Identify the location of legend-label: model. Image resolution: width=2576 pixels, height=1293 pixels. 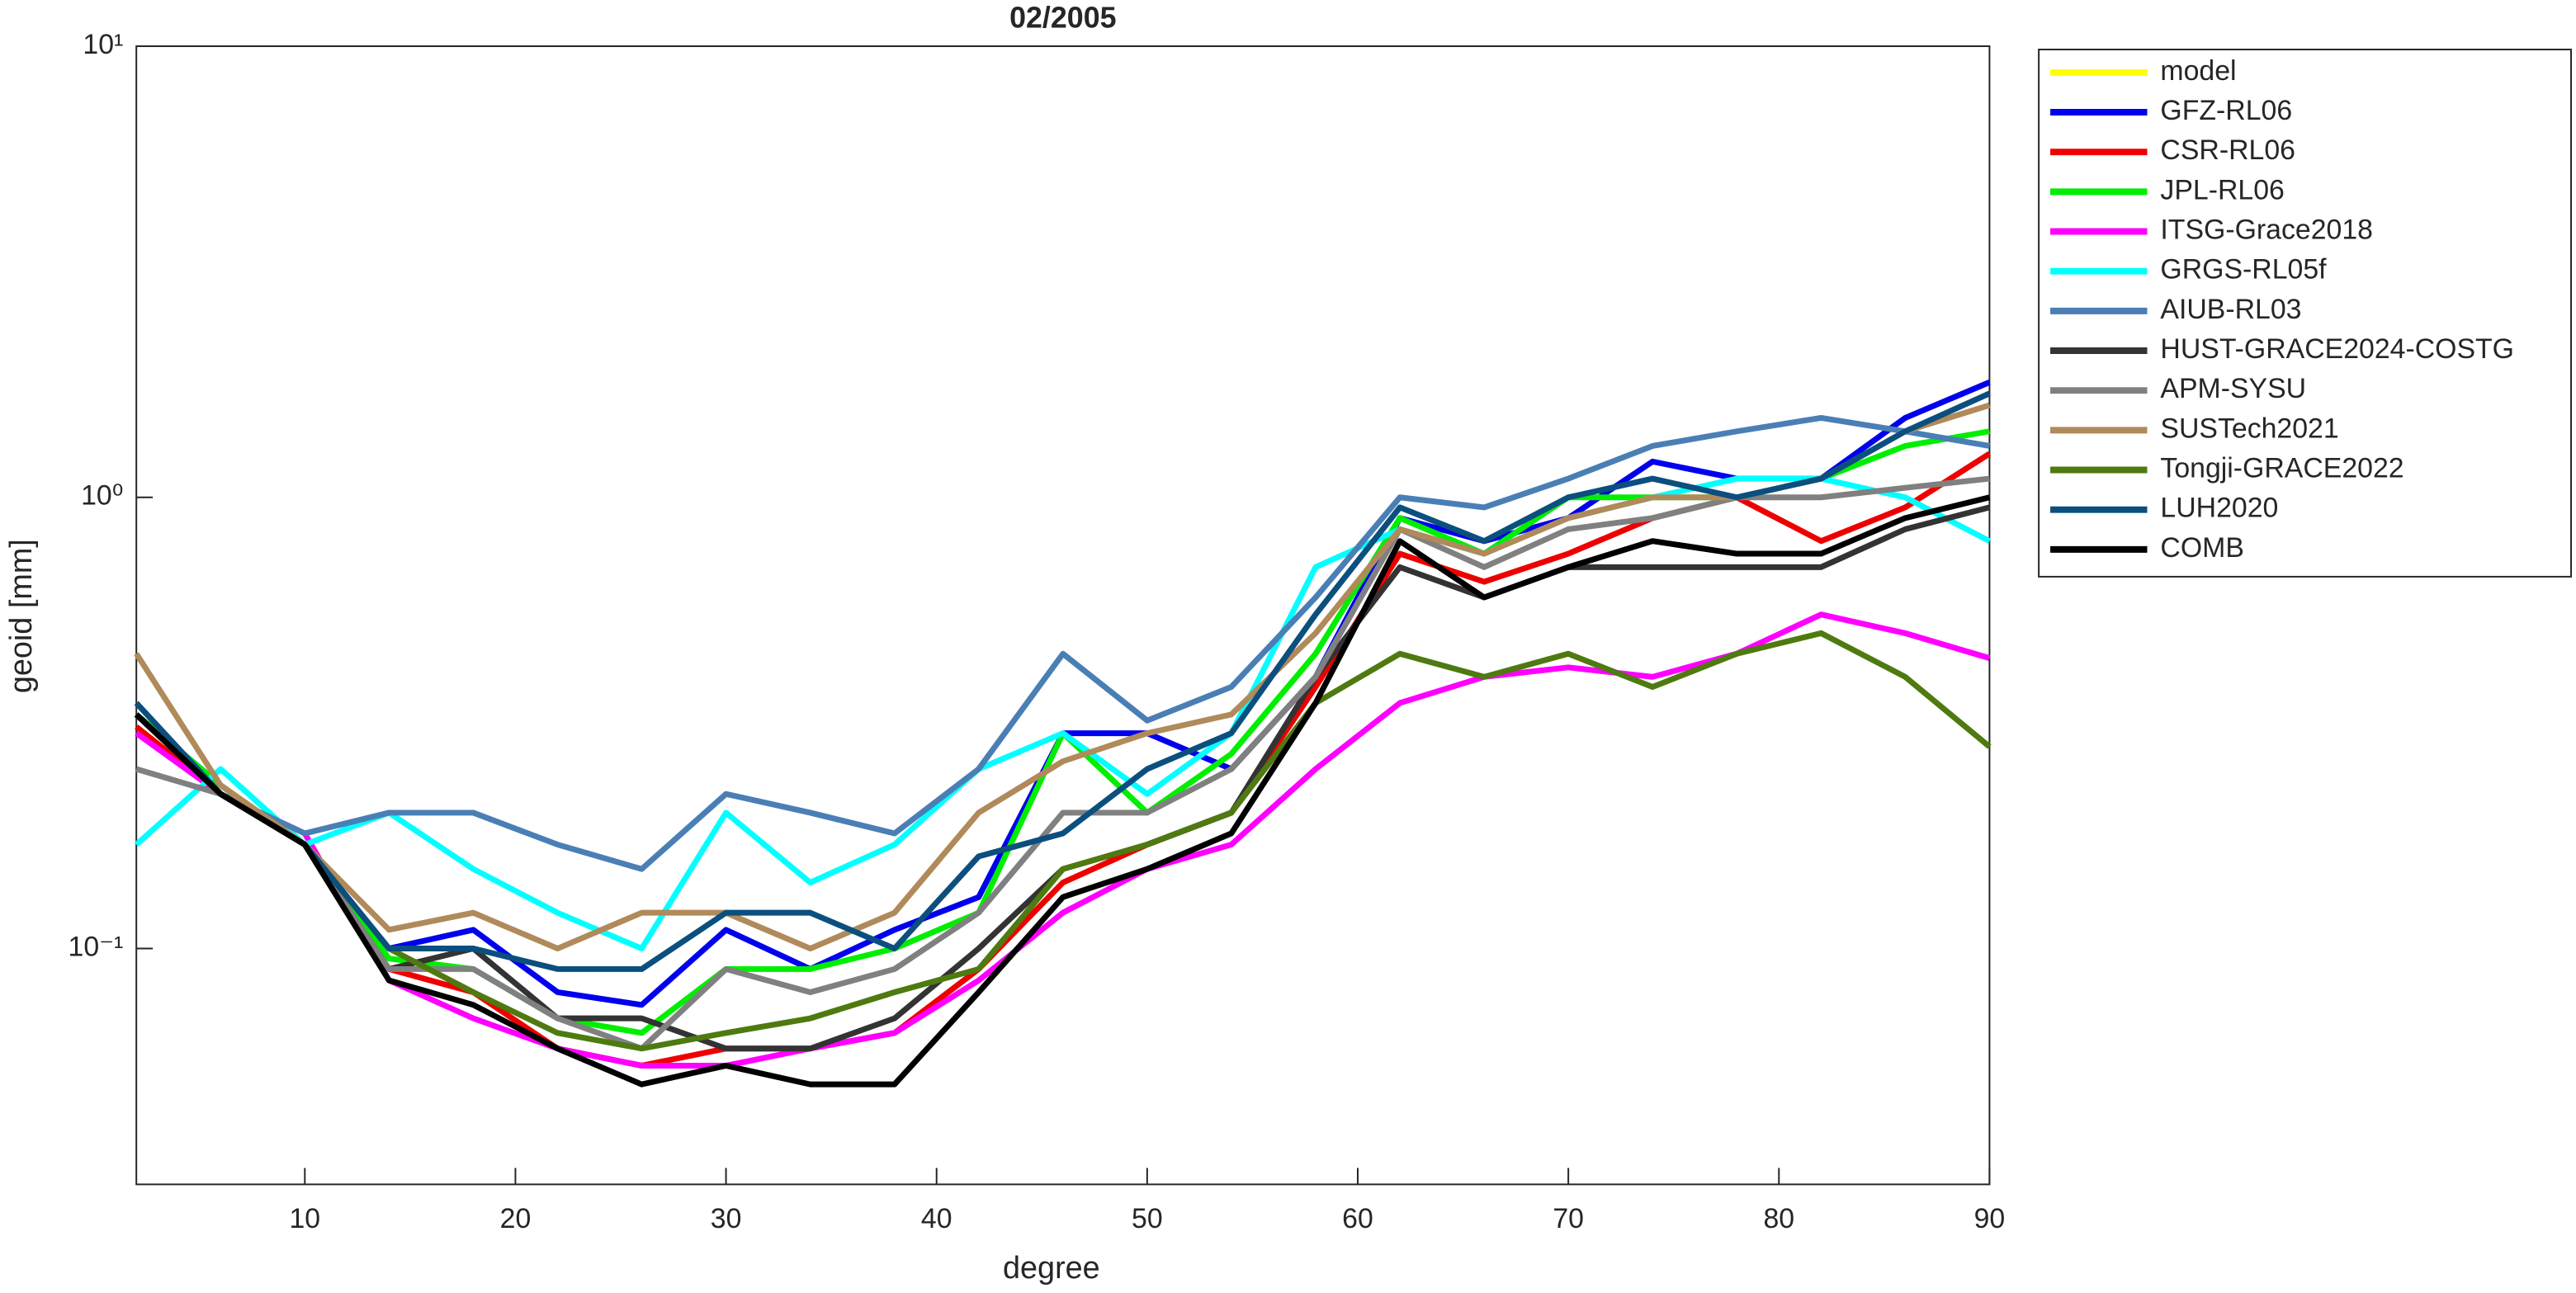
(2198, 71).